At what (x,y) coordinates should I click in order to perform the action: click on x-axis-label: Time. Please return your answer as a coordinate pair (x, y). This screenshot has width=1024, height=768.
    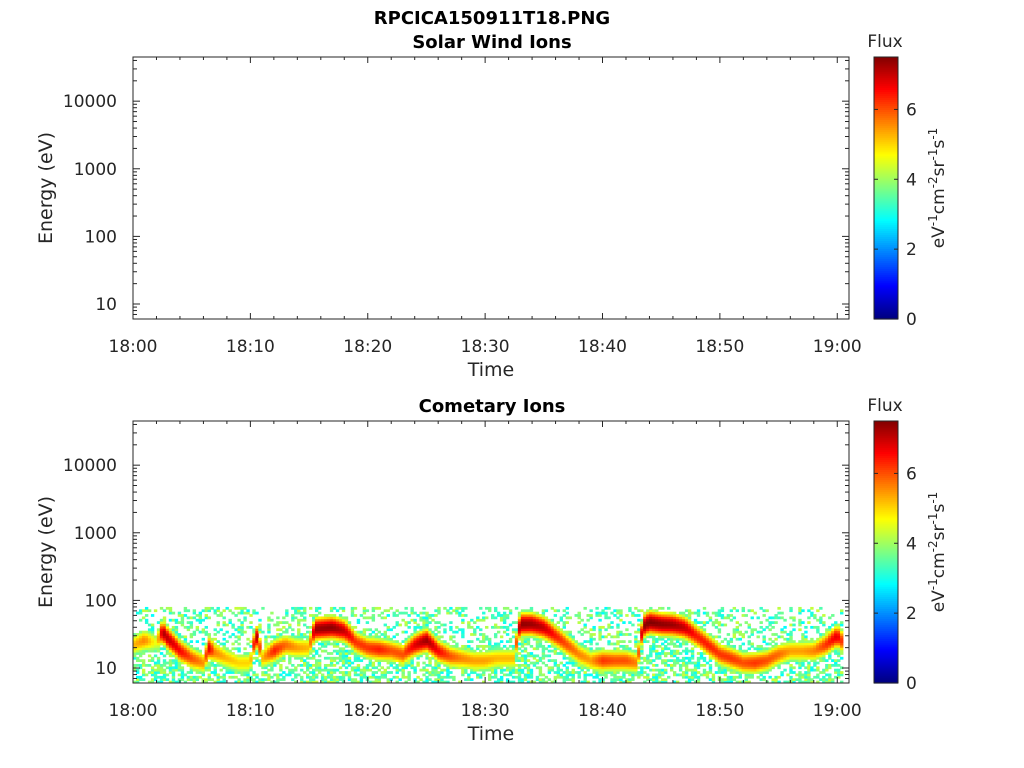
    Looking at the image, I should click on (491, 370).